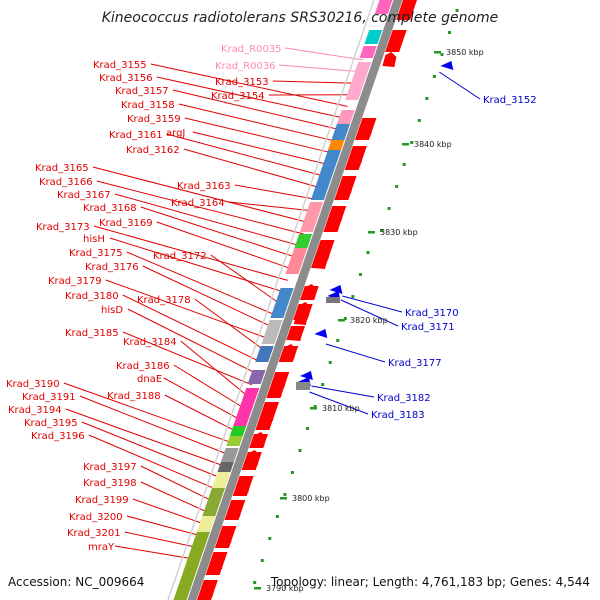 This screenshot has height=600, width=600. What do you see at coordinates (75, 281) in the screenshot?
I see `left-gene-label: Krad_3179` at bounding box center [75, 281].